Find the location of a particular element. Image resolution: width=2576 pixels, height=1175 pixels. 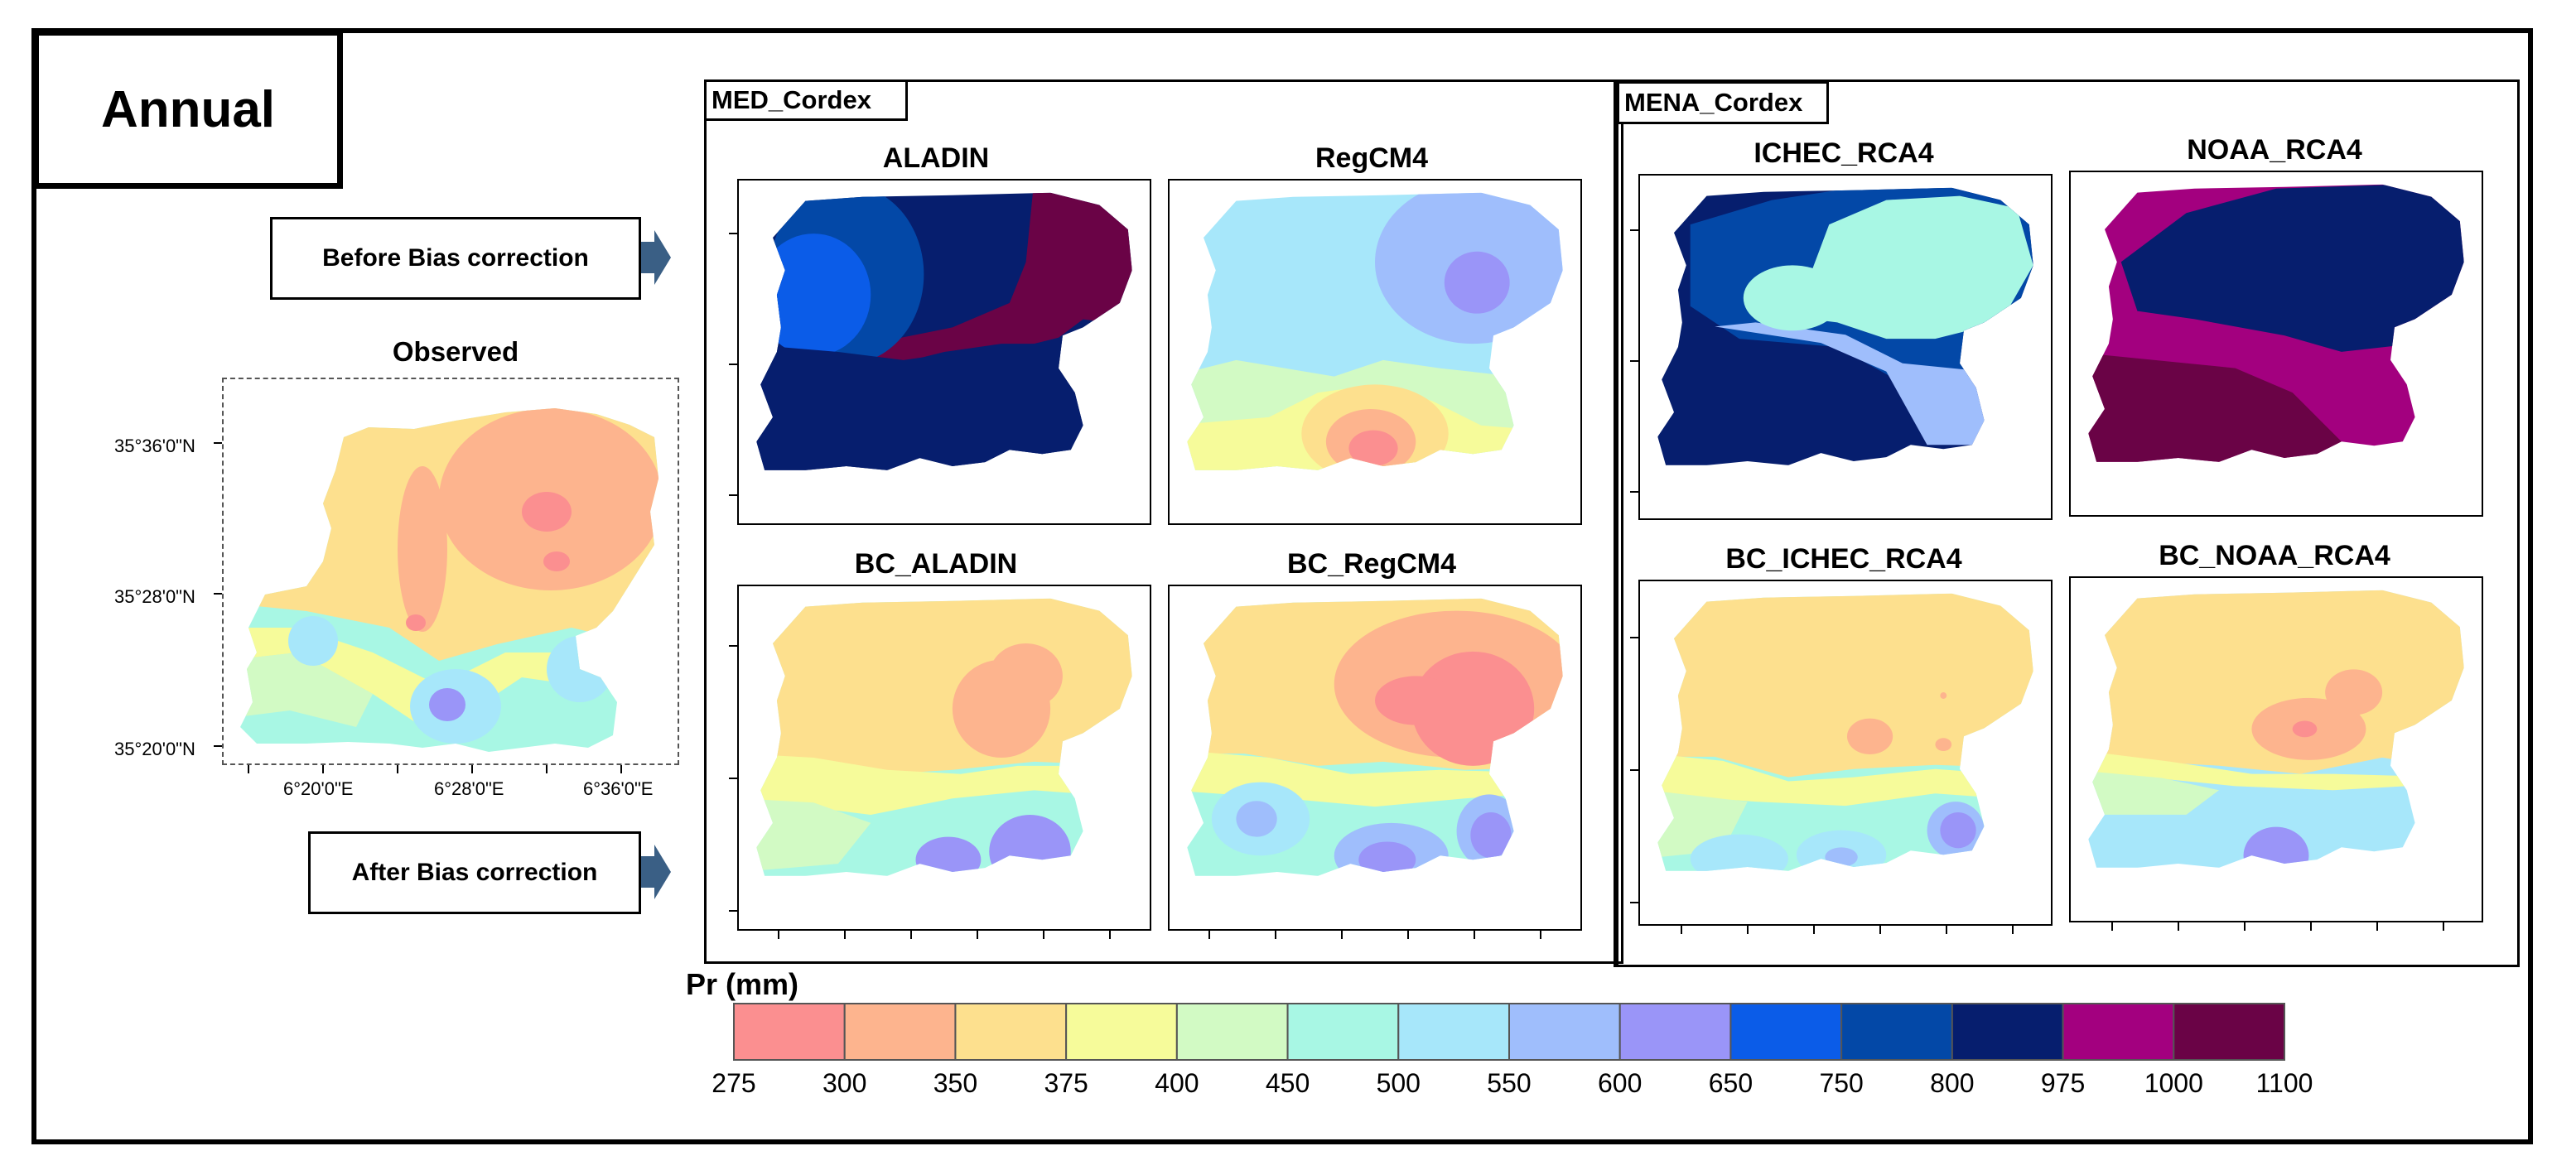

after-bias-callout: After Bias correction is located at coordinates (475, 872).